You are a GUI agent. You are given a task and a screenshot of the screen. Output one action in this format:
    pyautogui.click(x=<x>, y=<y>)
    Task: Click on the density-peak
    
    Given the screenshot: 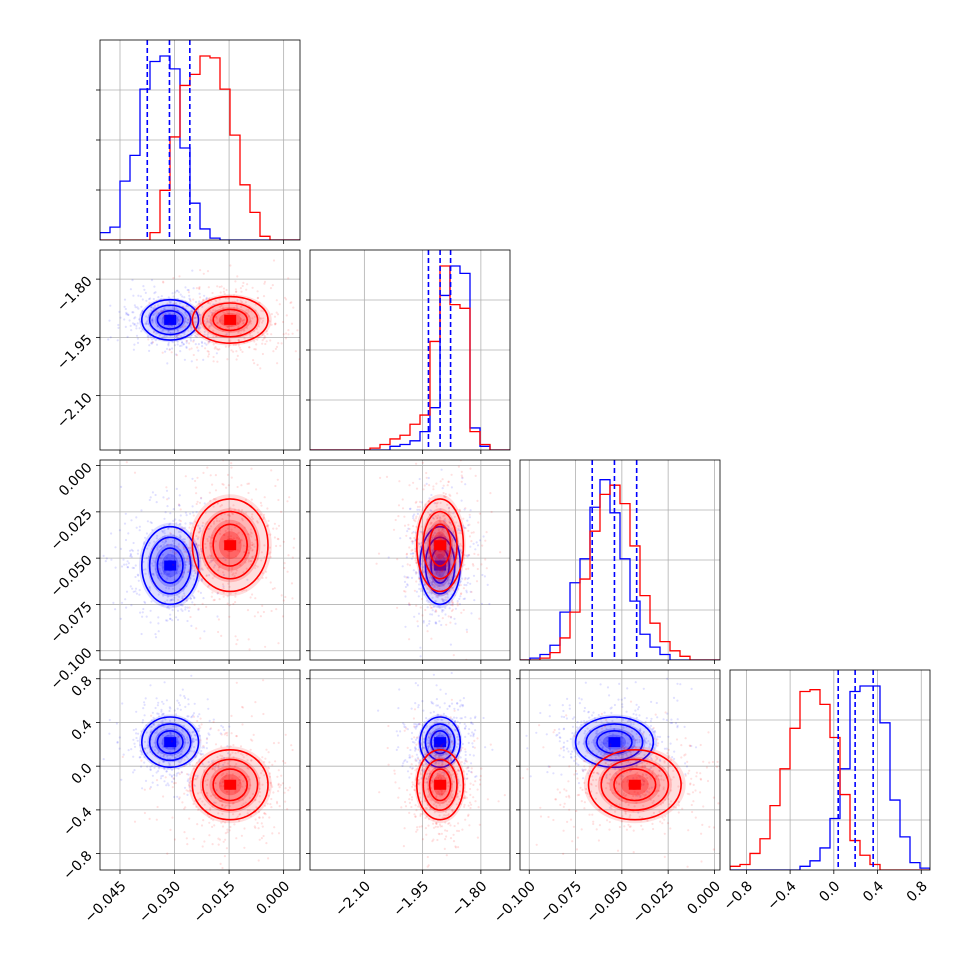 What is the action you would take?
    pyautogui.click(x=170, y=742)
    